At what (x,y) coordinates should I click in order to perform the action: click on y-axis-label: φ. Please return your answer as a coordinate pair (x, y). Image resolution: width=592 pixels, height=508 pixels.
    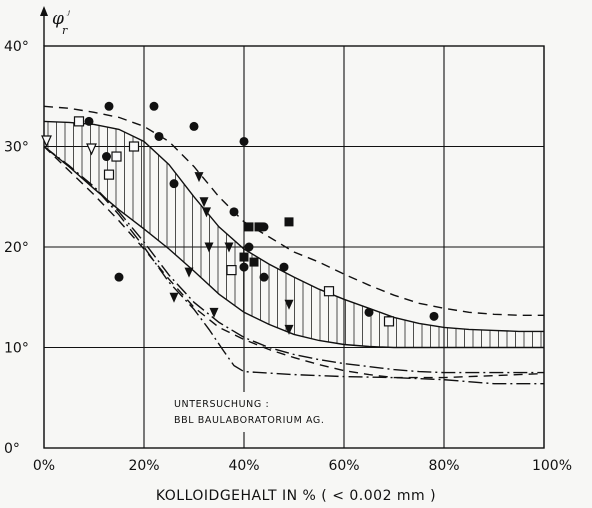
    Looking at the image, I should click on (58, 19).